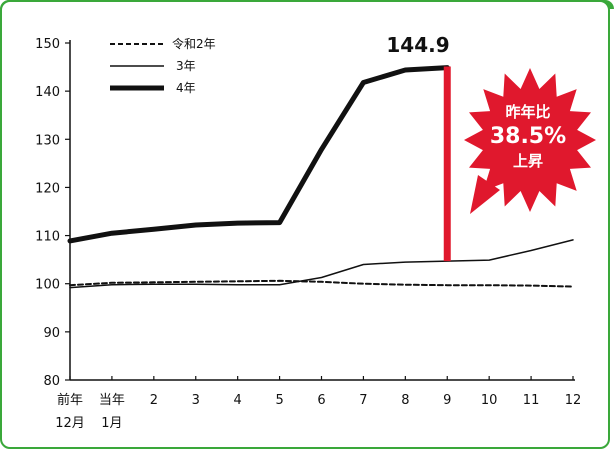 The image size is (614, 453). Describe the element at coordinates (405, 400) in the screenshot. I see `x-tick-label: 8` at that location.